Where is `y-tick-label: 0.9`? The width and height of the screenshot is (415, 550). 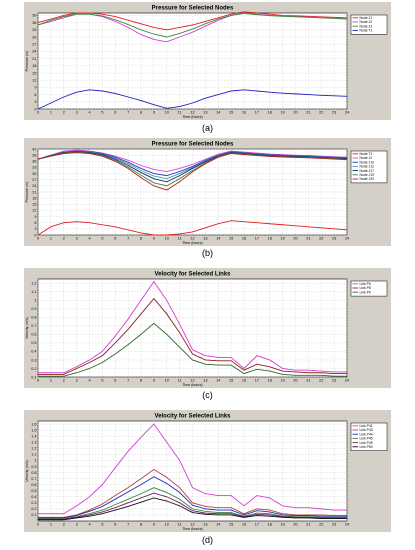
y-tick-label: 0.9 is located at coordinates (33, 309).